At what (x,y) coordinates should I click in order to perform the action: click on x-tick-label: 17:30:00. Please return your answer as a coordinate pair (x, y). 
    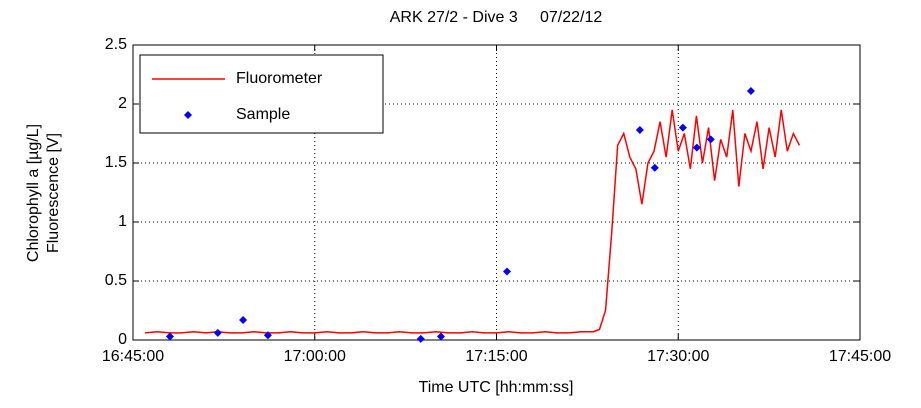
    Looking at the image, I should click on (678, 356).